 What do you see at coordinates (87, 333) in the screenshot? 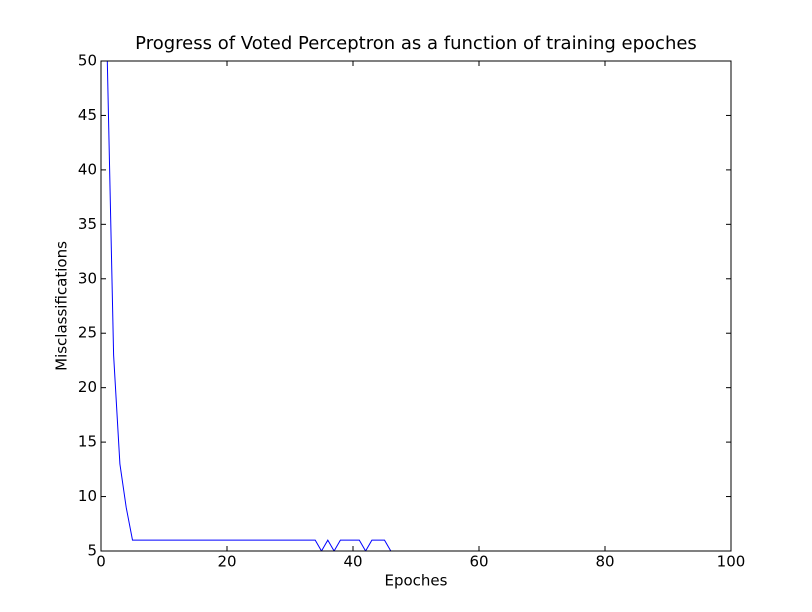
I see `y-tick-label: 25` at bounding box center [87, 333].